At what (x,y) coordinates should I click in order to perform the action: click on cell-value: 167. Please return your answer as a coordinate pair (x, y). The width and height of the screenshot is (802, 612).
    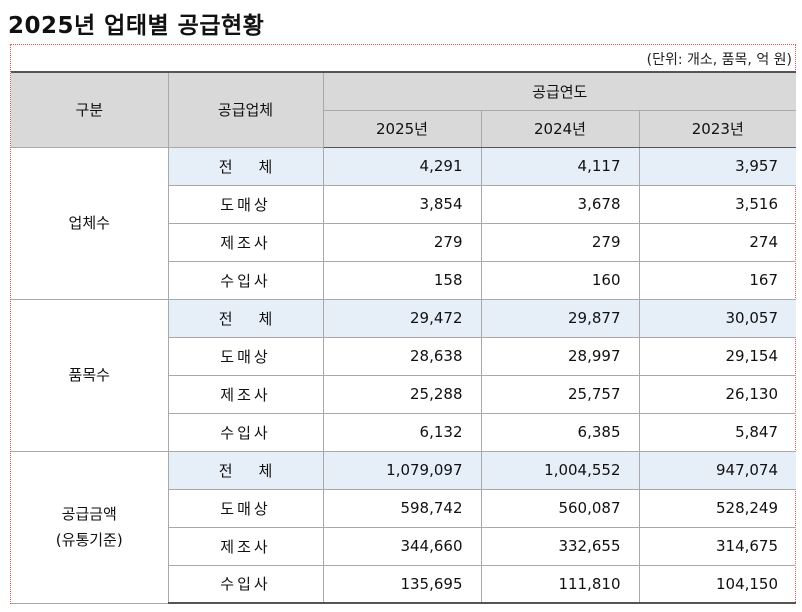
    Looking at the image, I should click on (717, 280).